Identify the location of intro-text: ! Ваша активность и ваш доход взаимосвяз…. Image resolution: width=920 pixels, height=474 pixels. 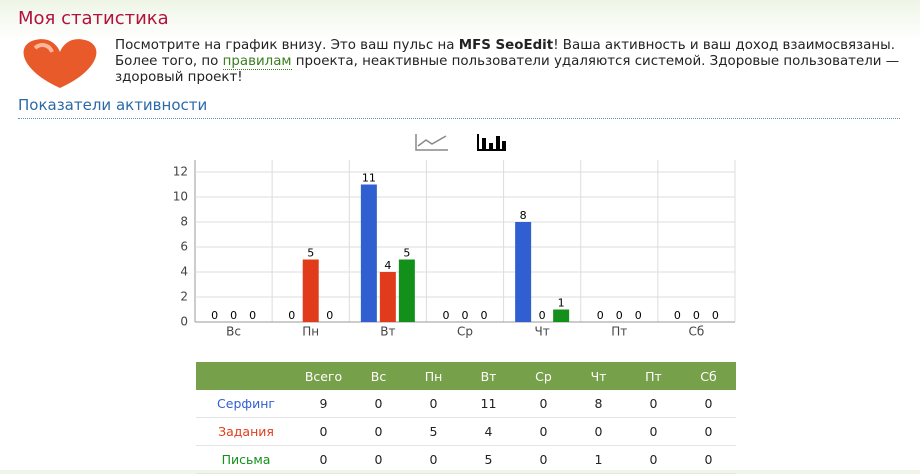
(505, 53).